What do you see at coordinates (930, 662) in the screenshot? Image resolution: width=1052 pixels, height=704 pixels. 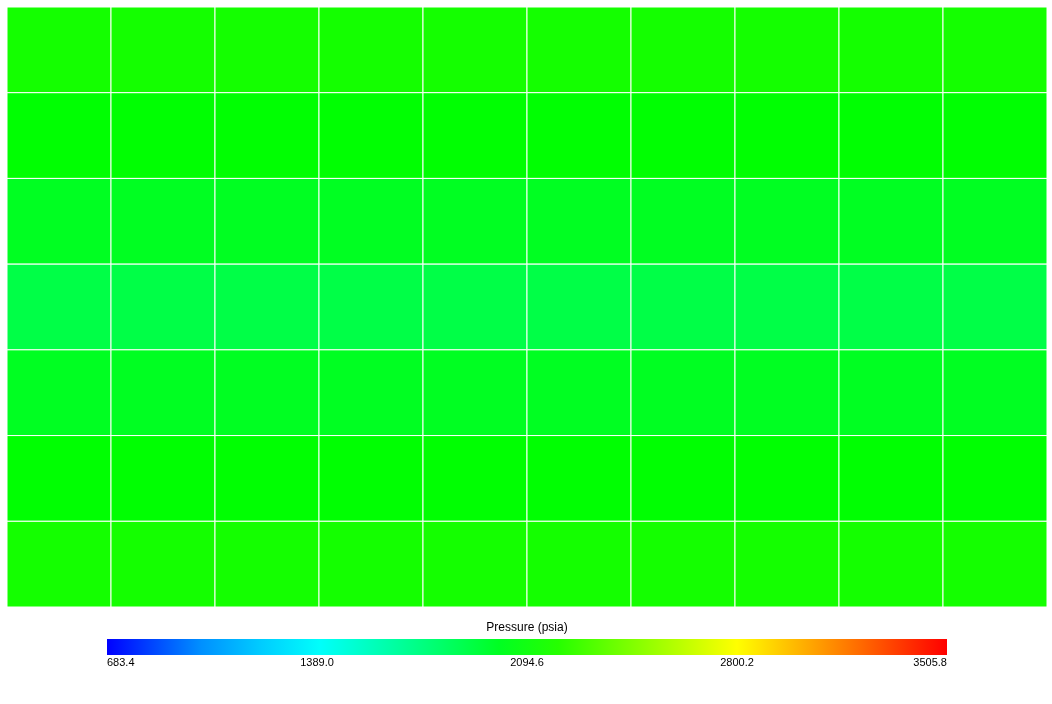 I see `color-bar-label: 3505.8` at bounding box center [930, 662].